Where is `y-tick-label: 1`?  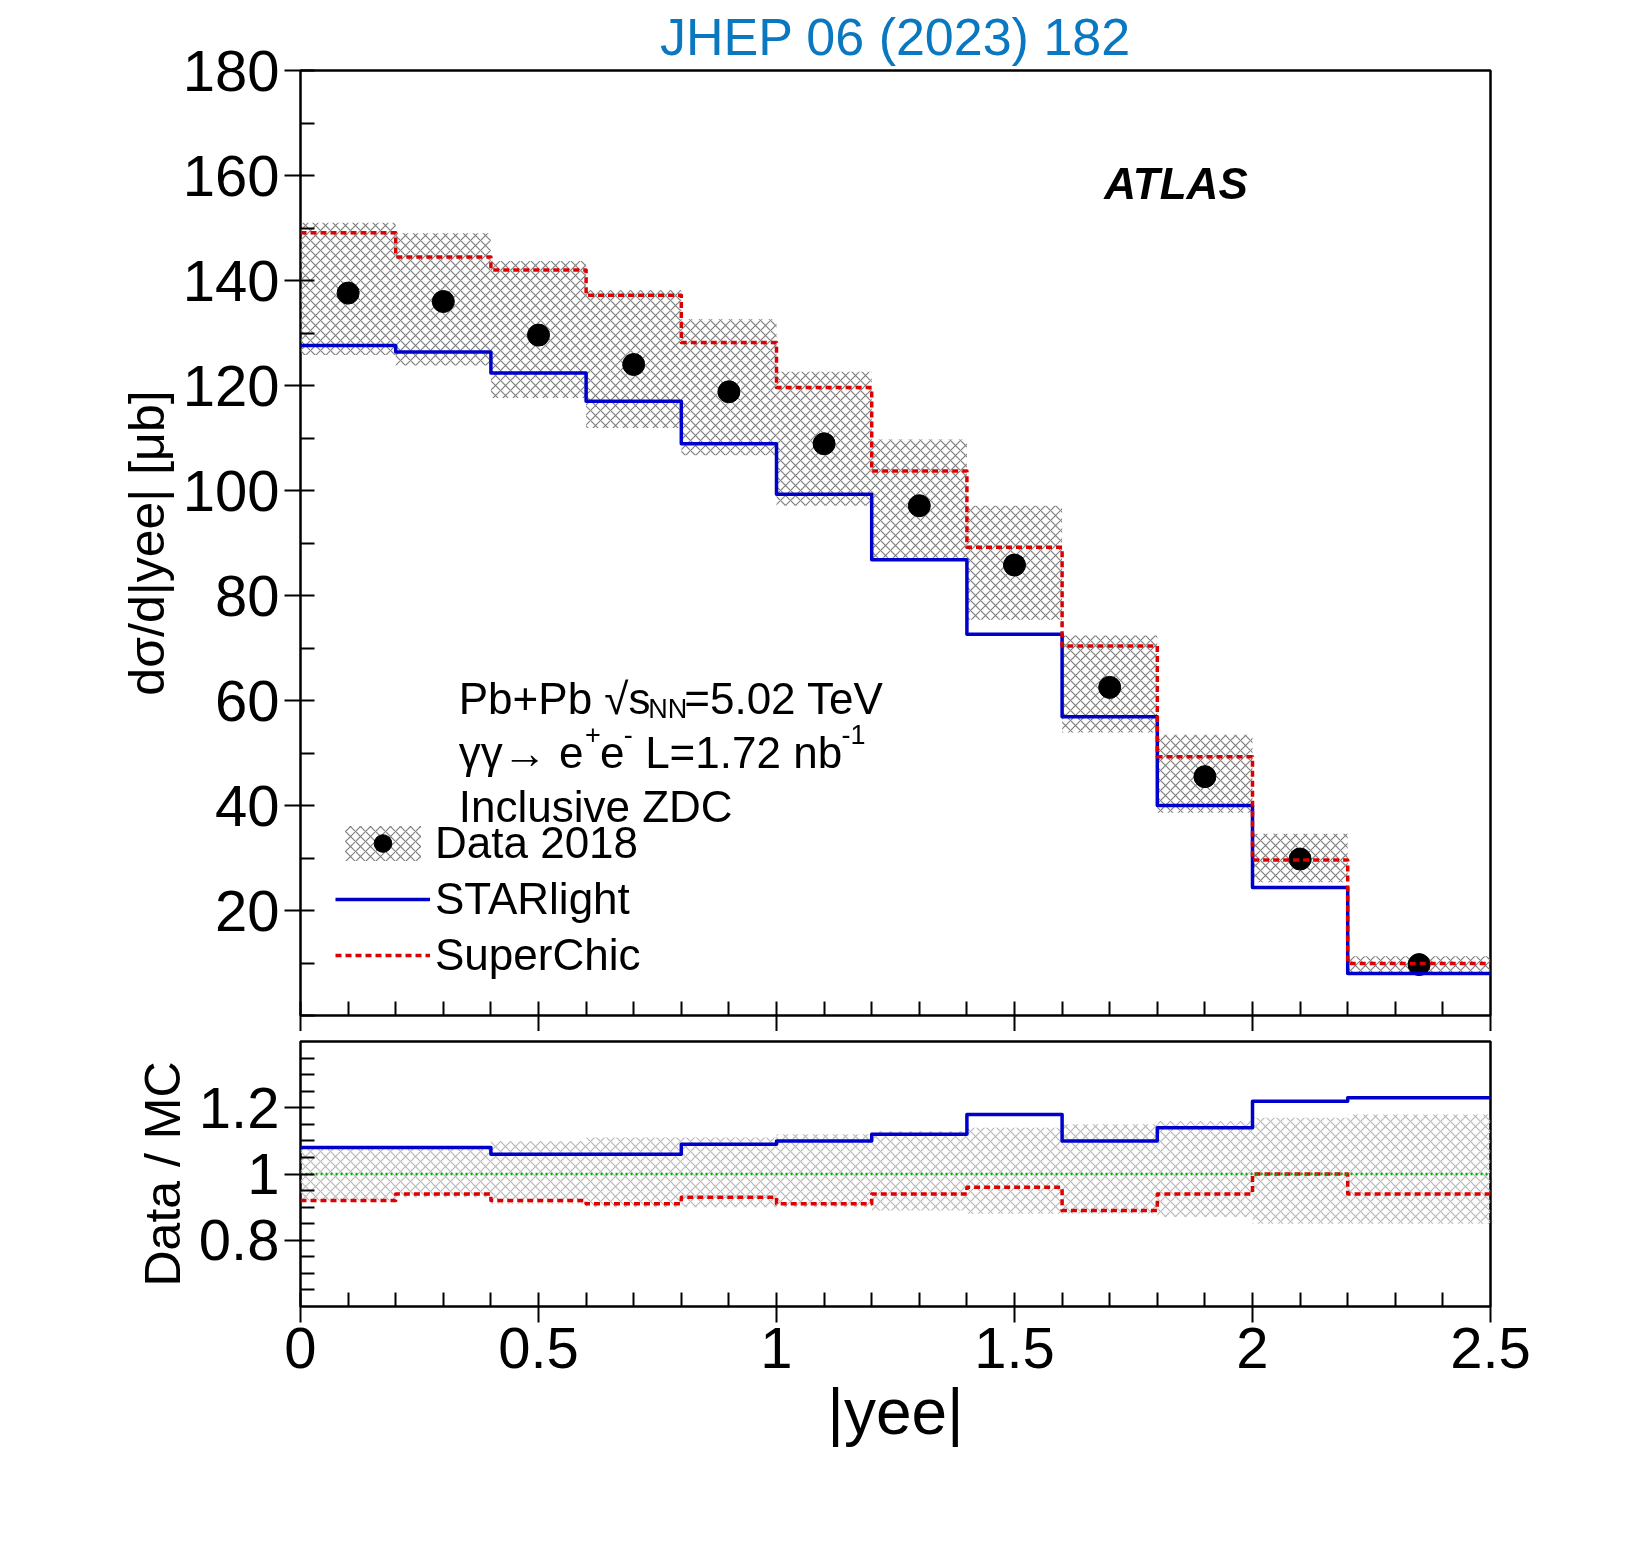 y-tick-label: 1 is located at coordinates (263, 1173).